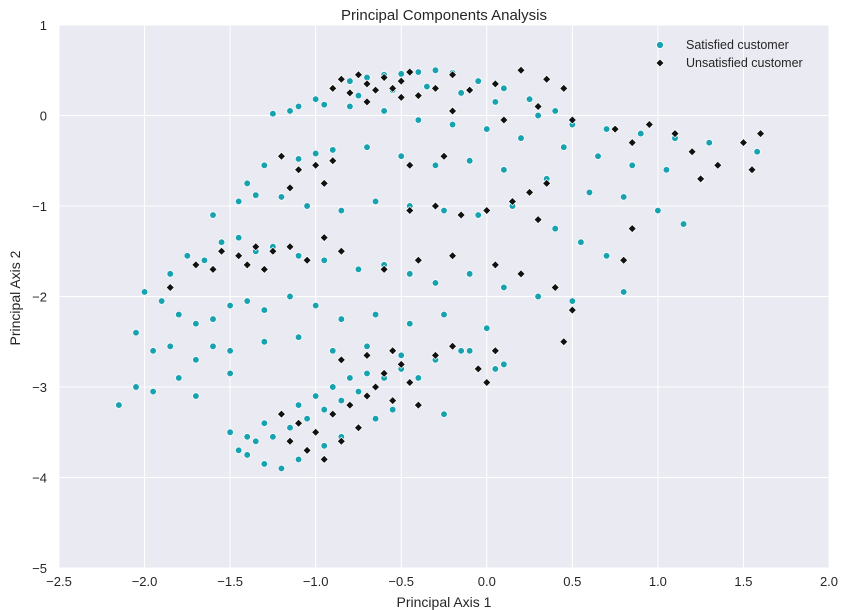 Image resolution: width=850 pixels, height=610 pixels. I want to click on x-tick-label: 2.0, so click(829, 581).